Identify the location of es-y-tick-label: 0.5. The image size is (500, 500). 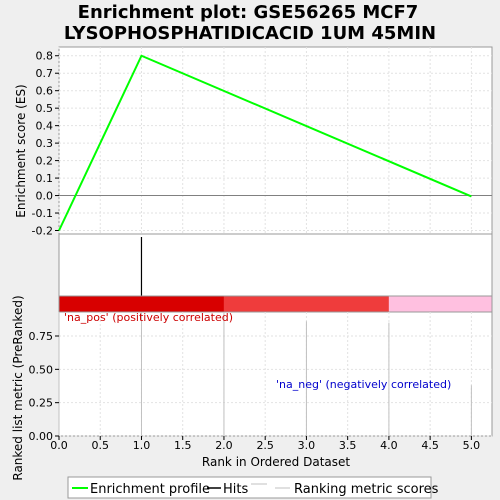
(45, 108).